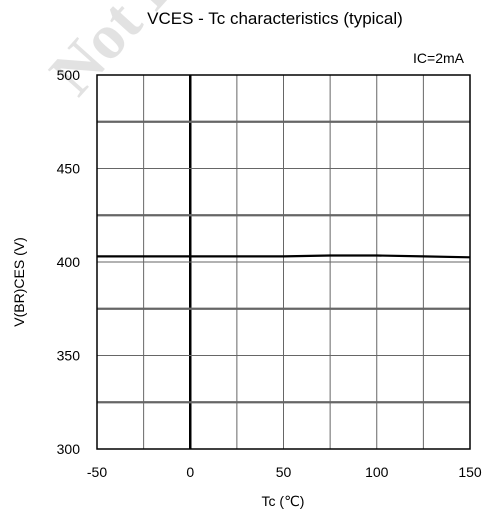 This screenshot has height=514, width=485. I want to click on y-tick-label: 450, so click(69, 169).